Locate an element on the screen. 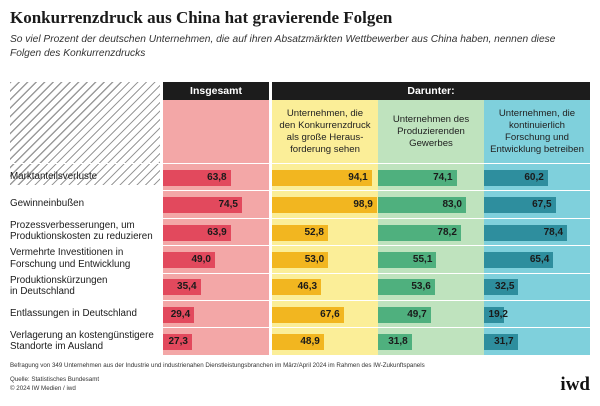 Image resolution: width=600 pixels, height=406 pixels. data-label: 19,2 is located at coordinates (498, 314).